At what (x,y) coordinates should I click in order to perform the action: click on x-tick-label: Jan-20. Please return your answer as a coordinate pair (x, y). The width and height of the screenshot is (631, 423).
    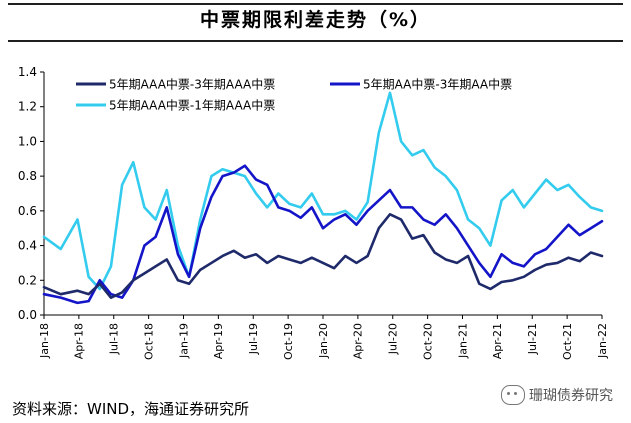
    Looking at the image, I should click on (323, 341).